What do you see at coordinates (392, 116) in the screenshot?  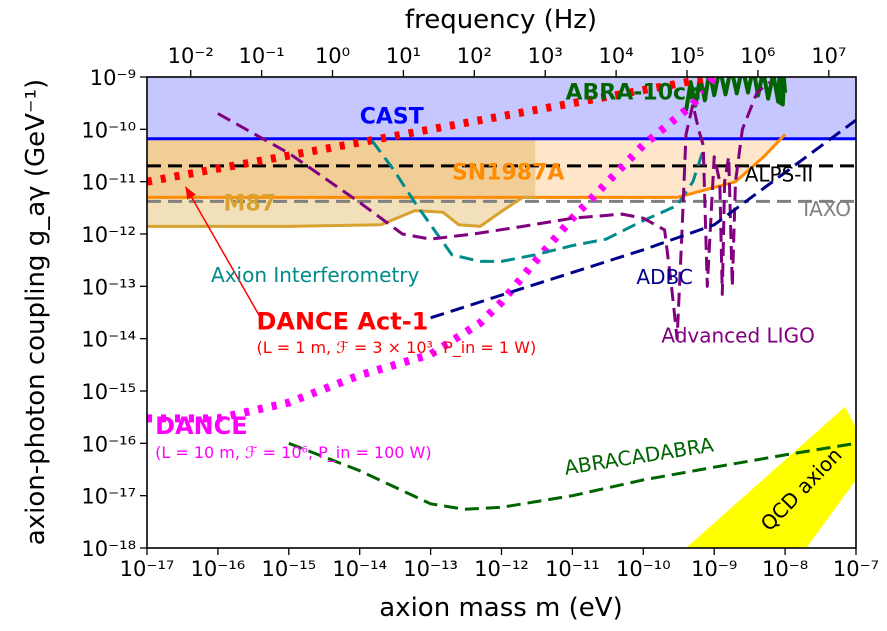 I see `label-cast: CAST` at bounding box center [392, 116].